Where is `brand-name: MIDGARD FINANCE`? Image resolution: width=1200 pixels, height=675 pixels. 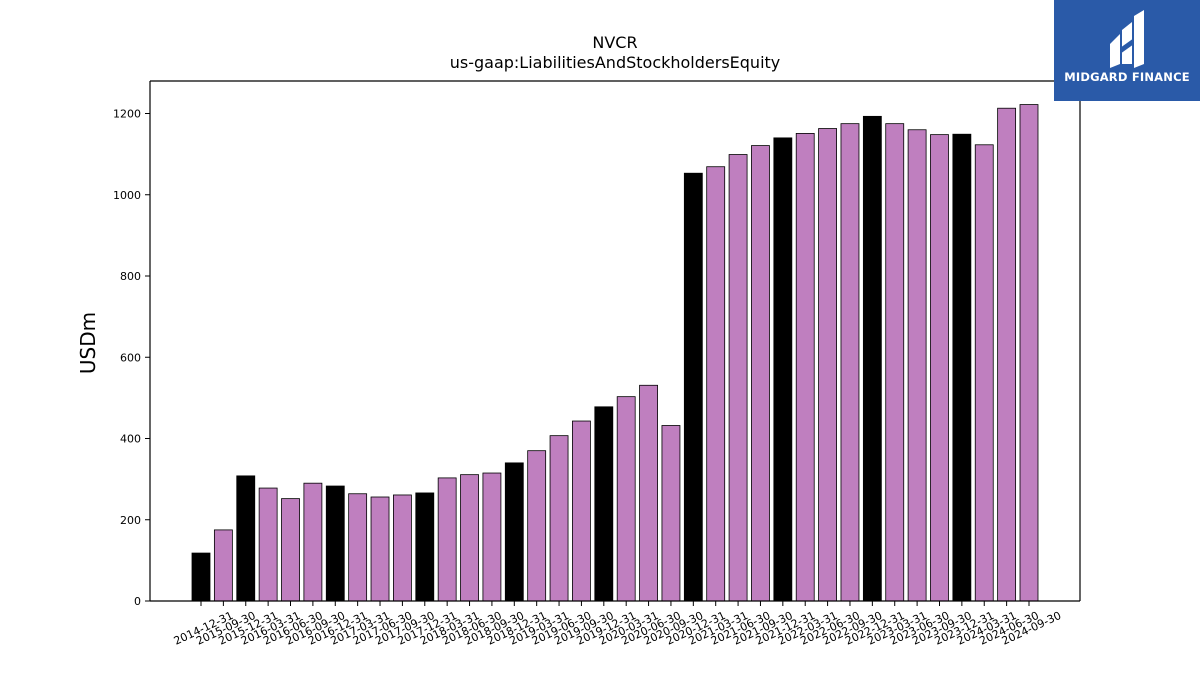
brand-name: MIDGARD FINANCE is located at coordinates (1127, 77).